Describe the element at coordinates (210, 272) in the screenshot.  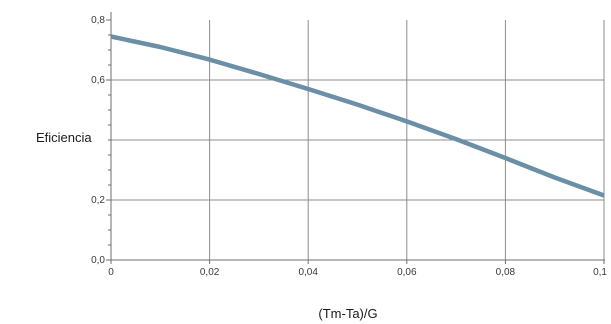
I see `x-tick-label: 0,02` at that location.